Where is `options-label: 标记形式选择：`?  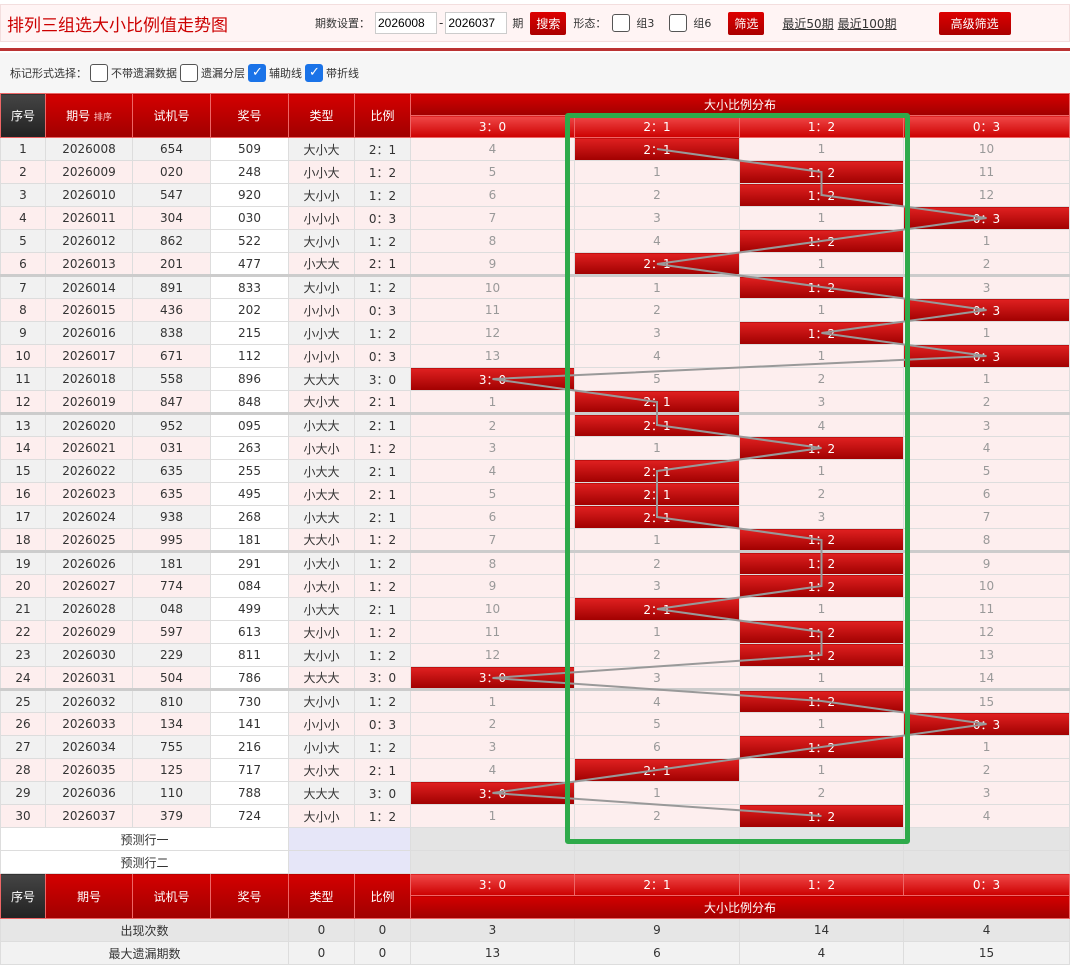
options-label: 标记形式选择： is located at coordinates (48, 73).